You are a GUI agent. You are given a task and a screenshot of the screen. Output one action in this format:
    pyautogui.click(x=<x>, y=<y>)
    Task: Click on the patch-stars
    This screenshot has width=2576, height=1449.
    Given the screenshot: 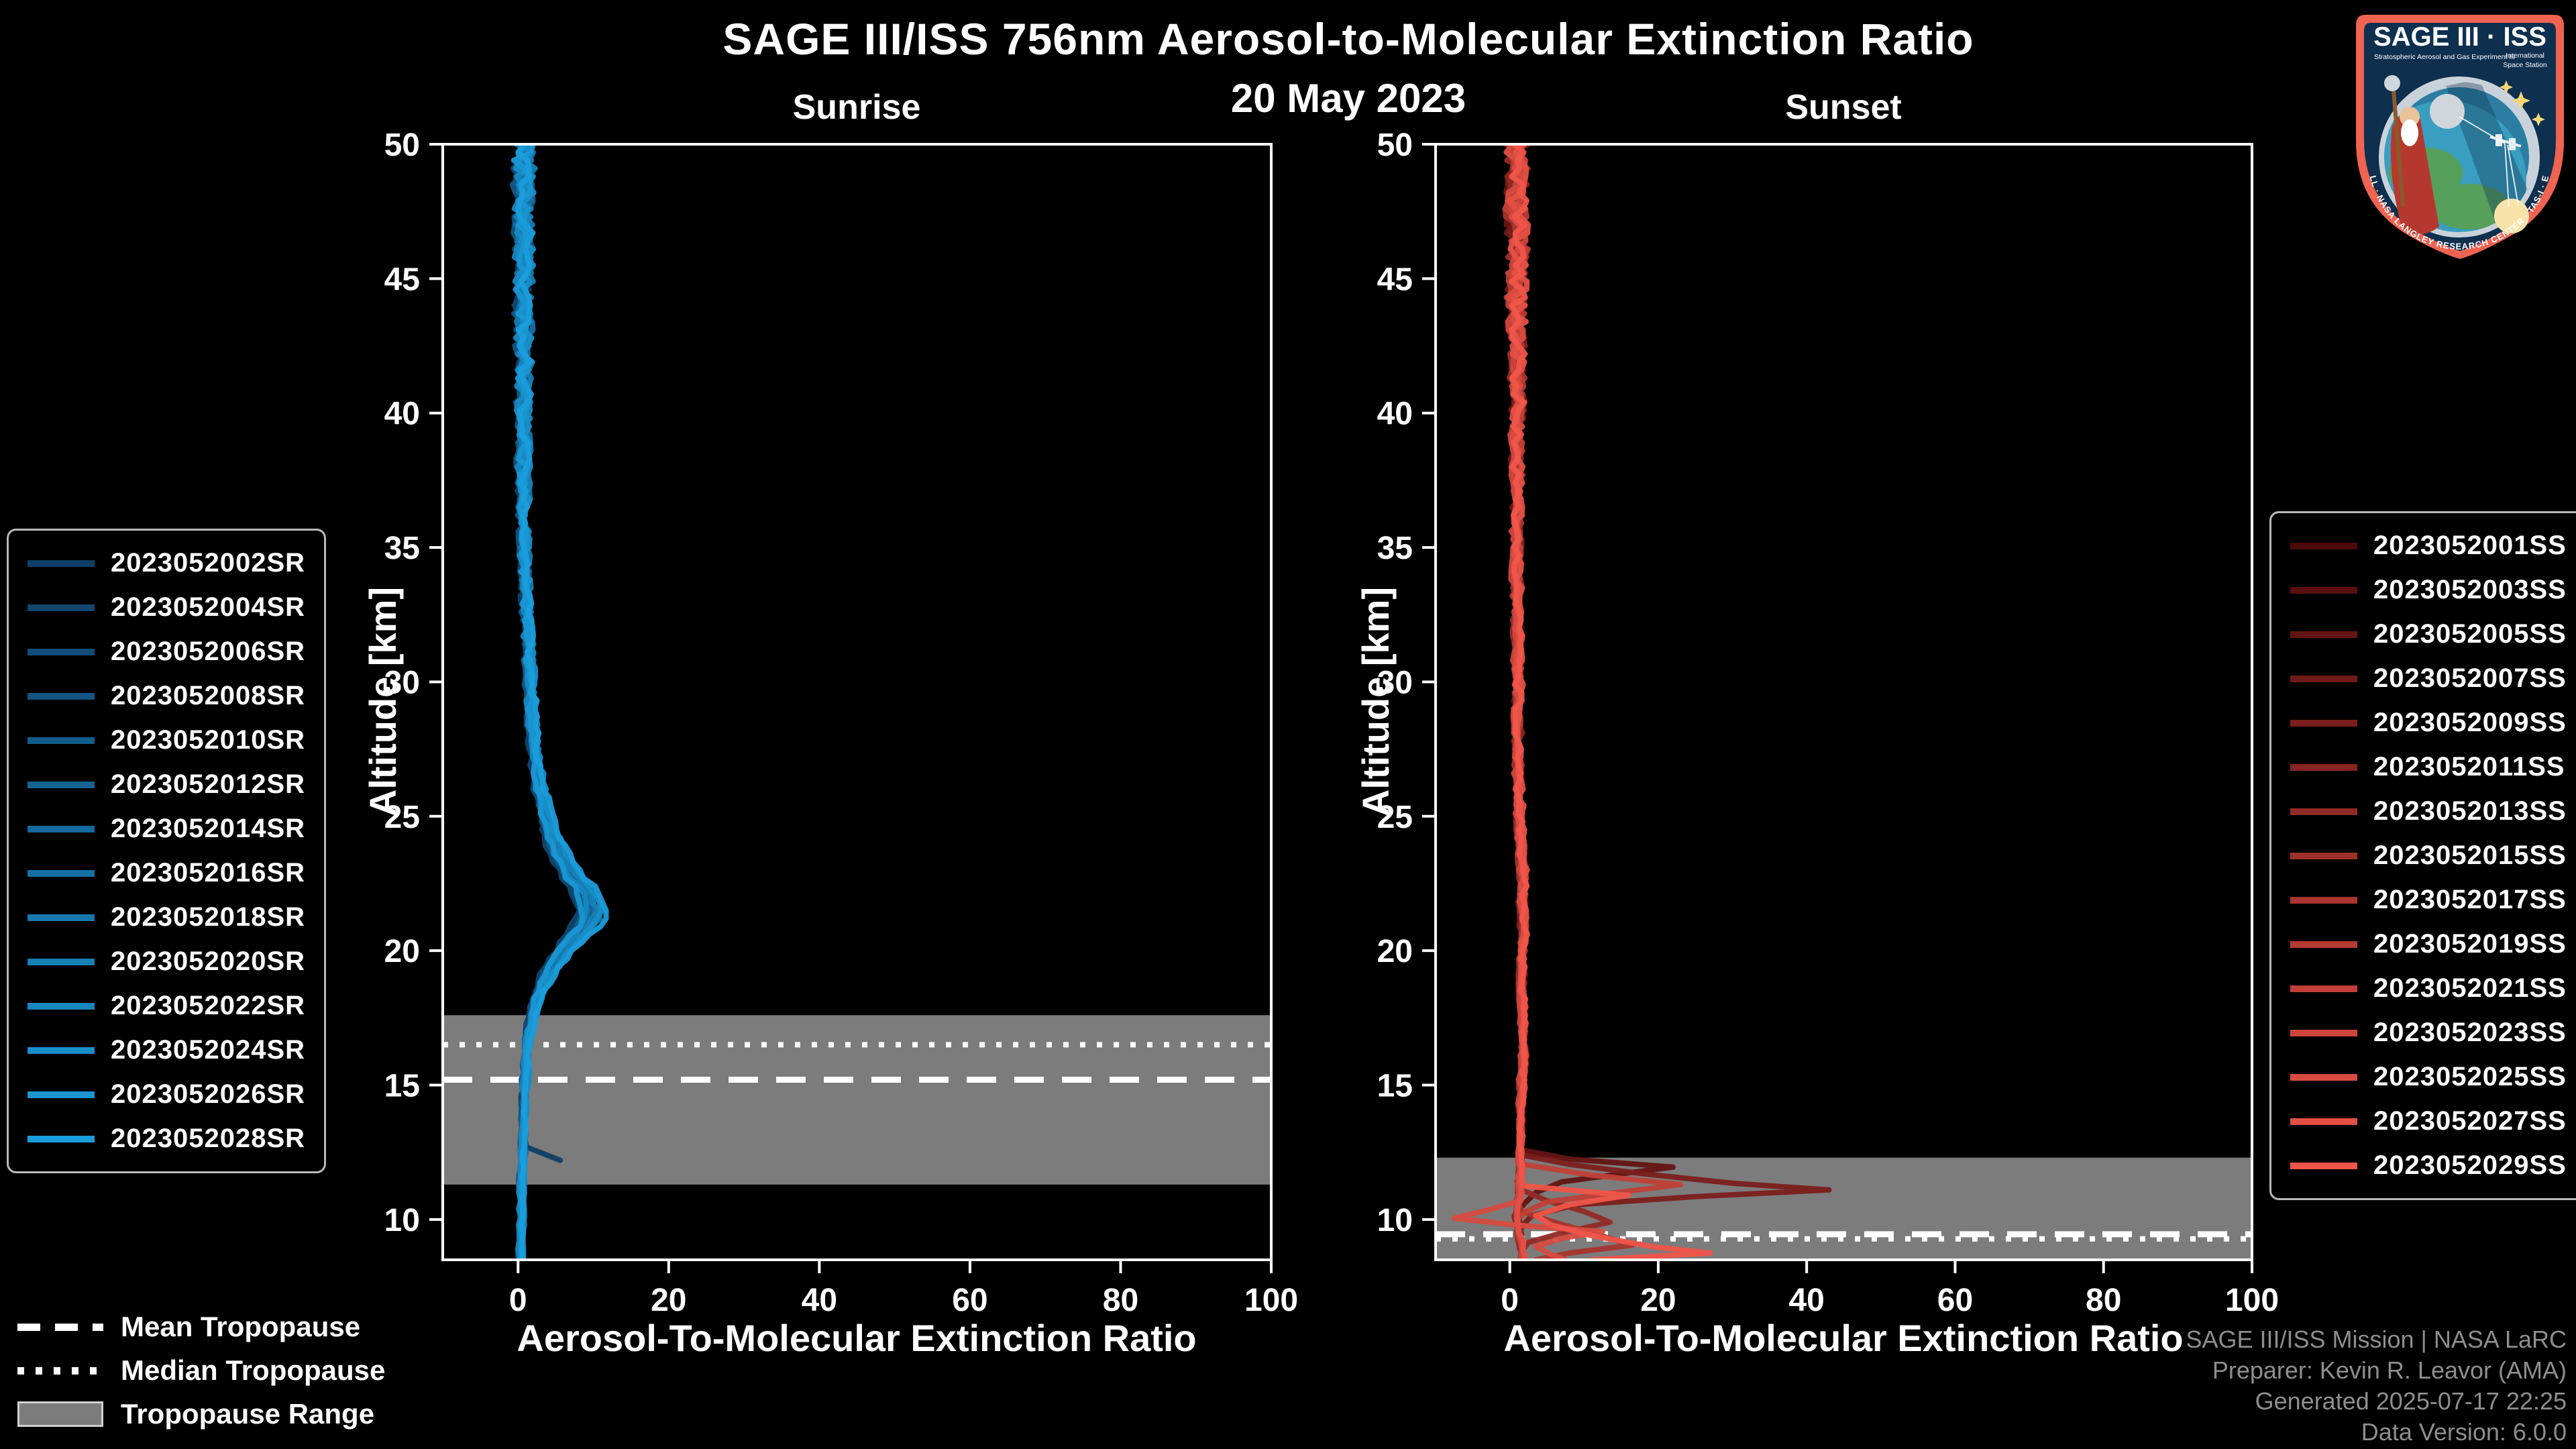 What is the action you would take?
    pyautogui.click(x=2522, y=103)
    